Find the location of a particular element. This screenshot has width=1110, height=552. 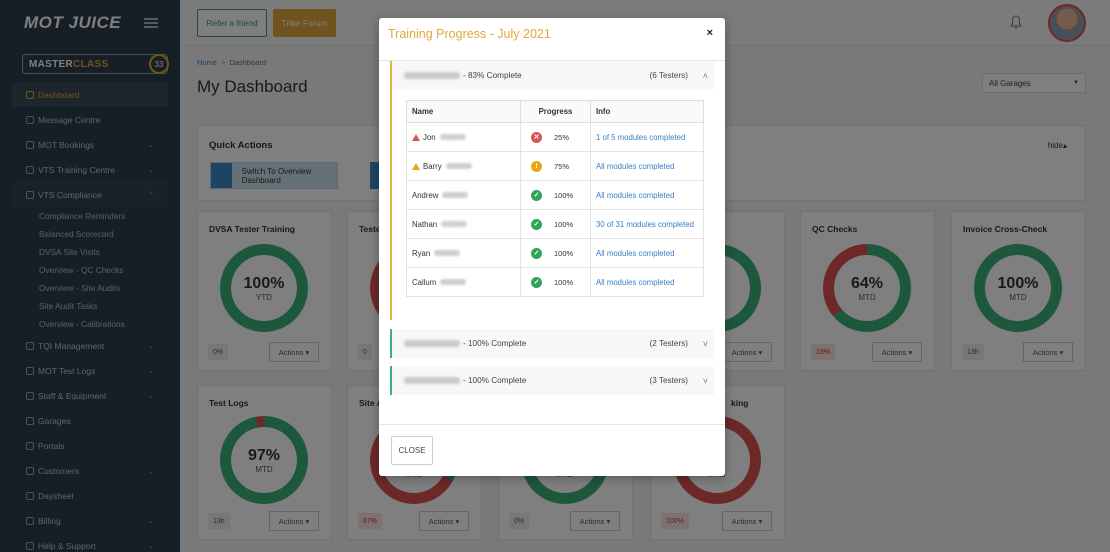

name-cell: Ryan is located at coordinates (463, 253).